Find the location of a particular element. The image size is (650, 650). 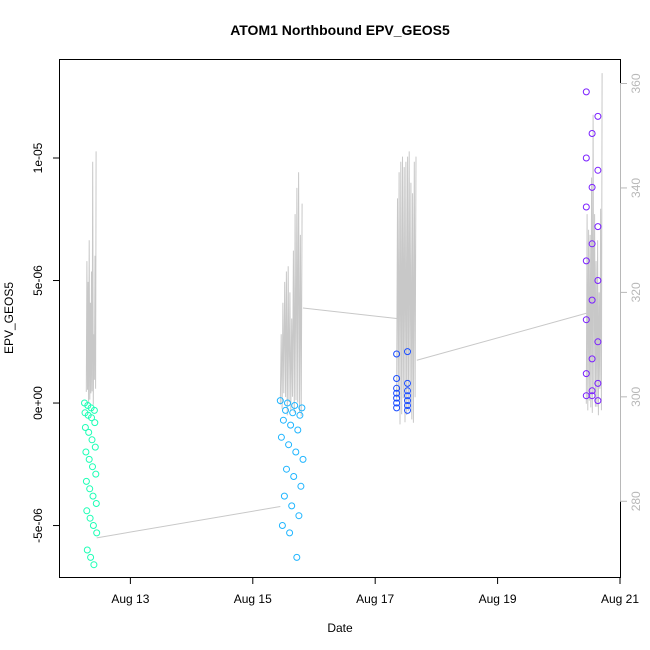

x-tick-label: Aug 19 is located at coordinates (498, 599).